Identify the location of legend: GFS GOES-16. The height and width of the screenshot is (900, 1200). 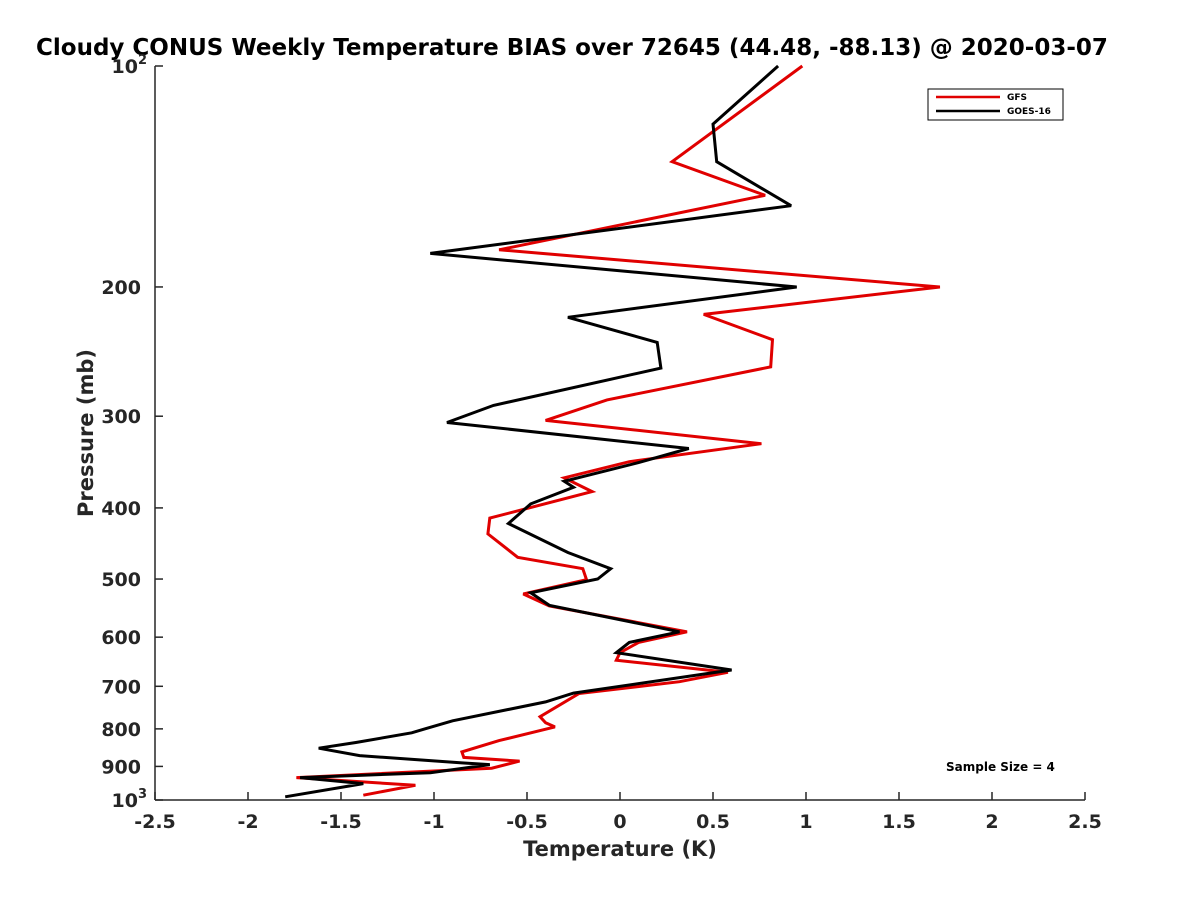
(995, 104).